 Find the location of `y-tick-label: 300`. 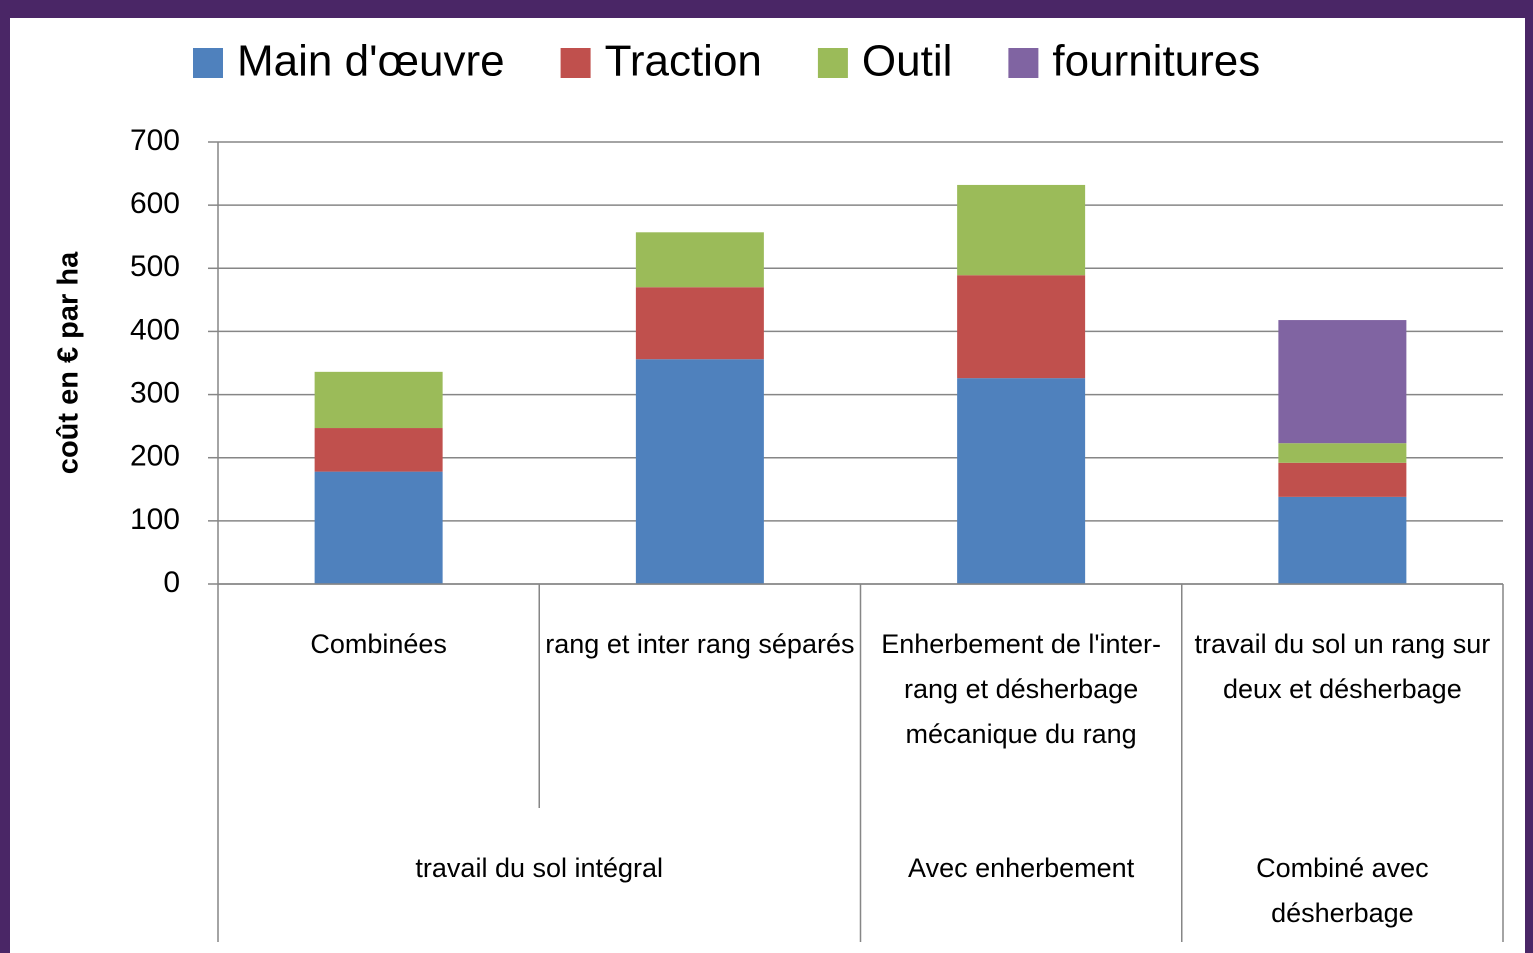

y-tick-label: 300 is located at coordinates (155, 392).